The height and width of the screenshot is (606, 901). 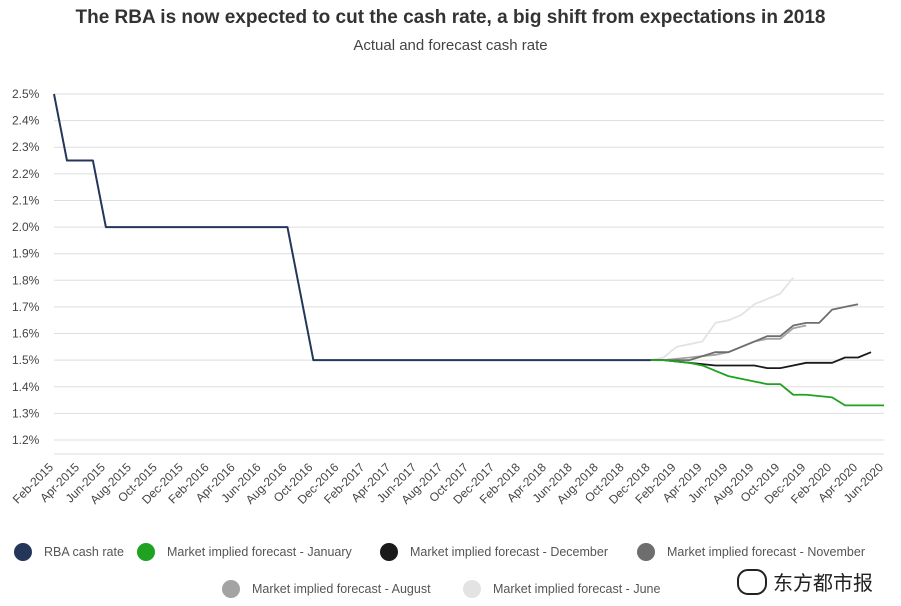 What do you see at coordinates (26, 121) in the screenshot?
I see `y-tick-label: 2.4%` at bounding box center [26, 121].